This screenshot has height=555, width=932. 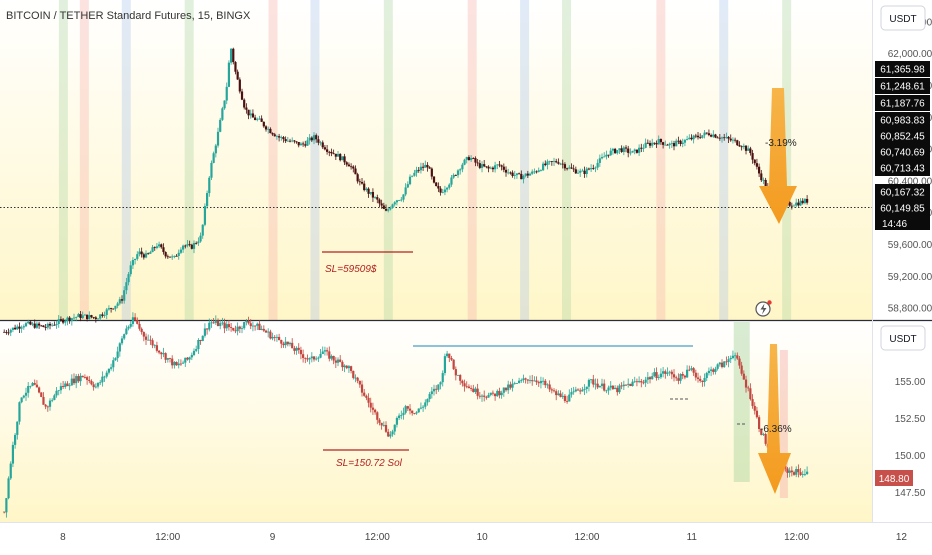 What do you see at coordinates (902, 120) in the screenshot?
I see `btc-price-tag-bg` at bounding box center [902, 120].